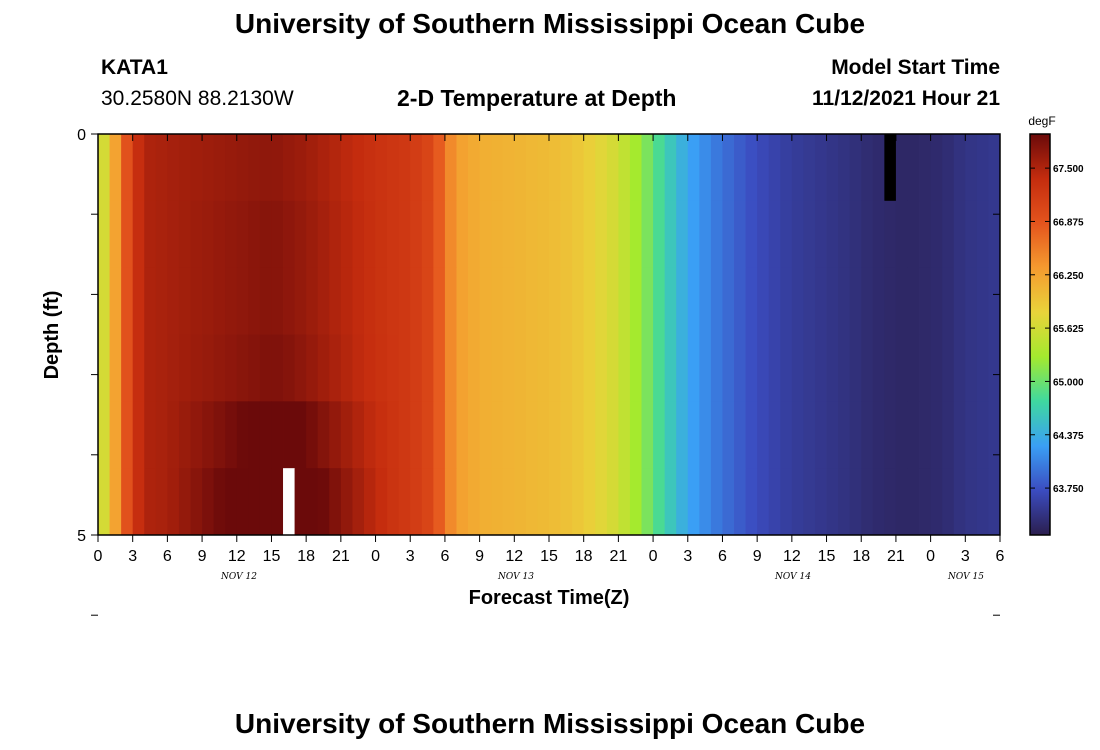  Describe the element at coordinates (930, 556) in the screenshot. I see `x-tick-label: 0` at that location.